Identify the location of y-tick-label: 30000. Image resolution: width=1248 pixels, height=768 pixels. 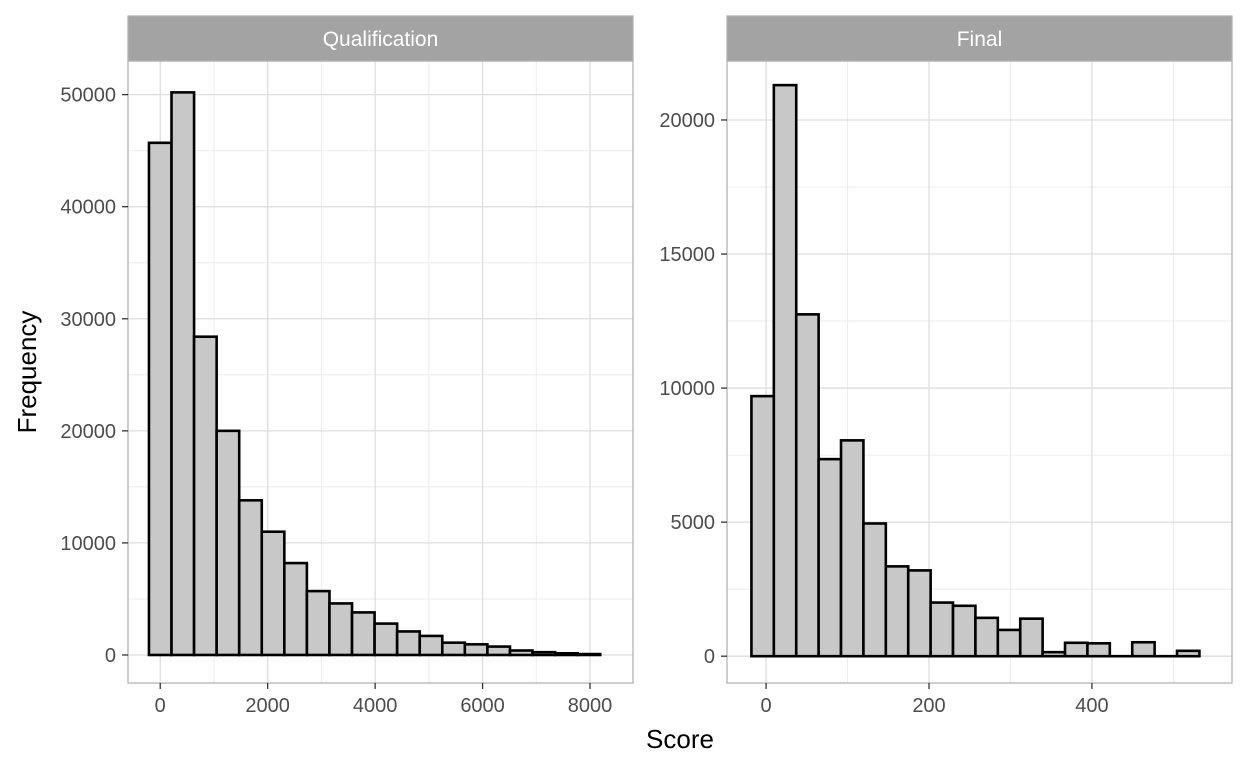
(88, 320).